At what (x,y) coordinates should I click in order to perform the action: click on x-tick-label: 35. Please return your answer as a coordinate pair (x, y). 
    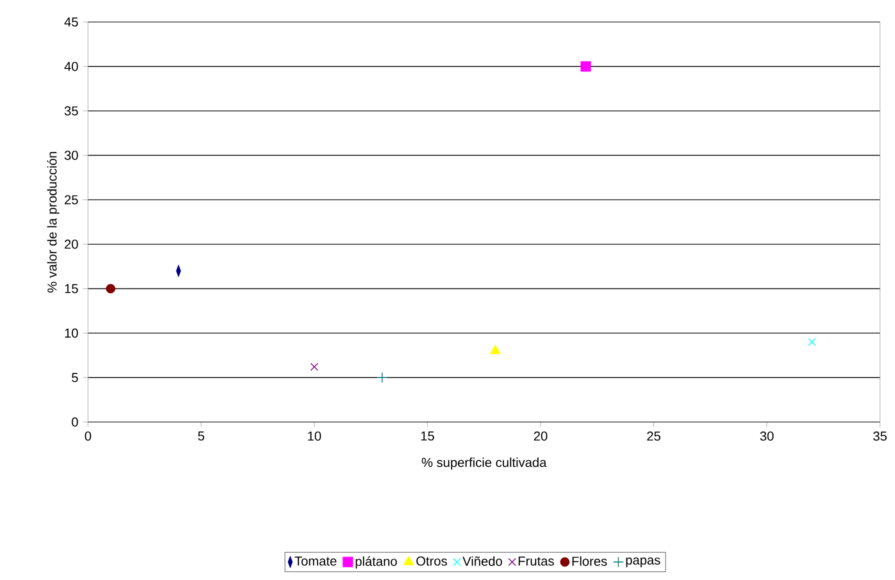
    Looking at the image, I should click on (880, 436).